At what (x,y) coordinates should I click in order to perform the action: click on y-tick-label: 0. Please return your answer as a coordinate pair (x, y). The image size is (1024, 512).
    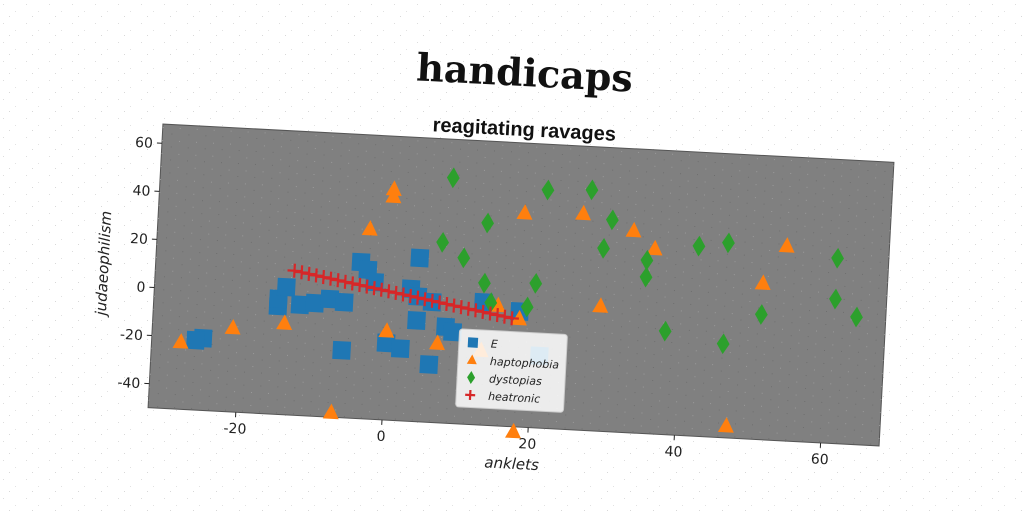
    Looking at the image, I should click on (141, 288).